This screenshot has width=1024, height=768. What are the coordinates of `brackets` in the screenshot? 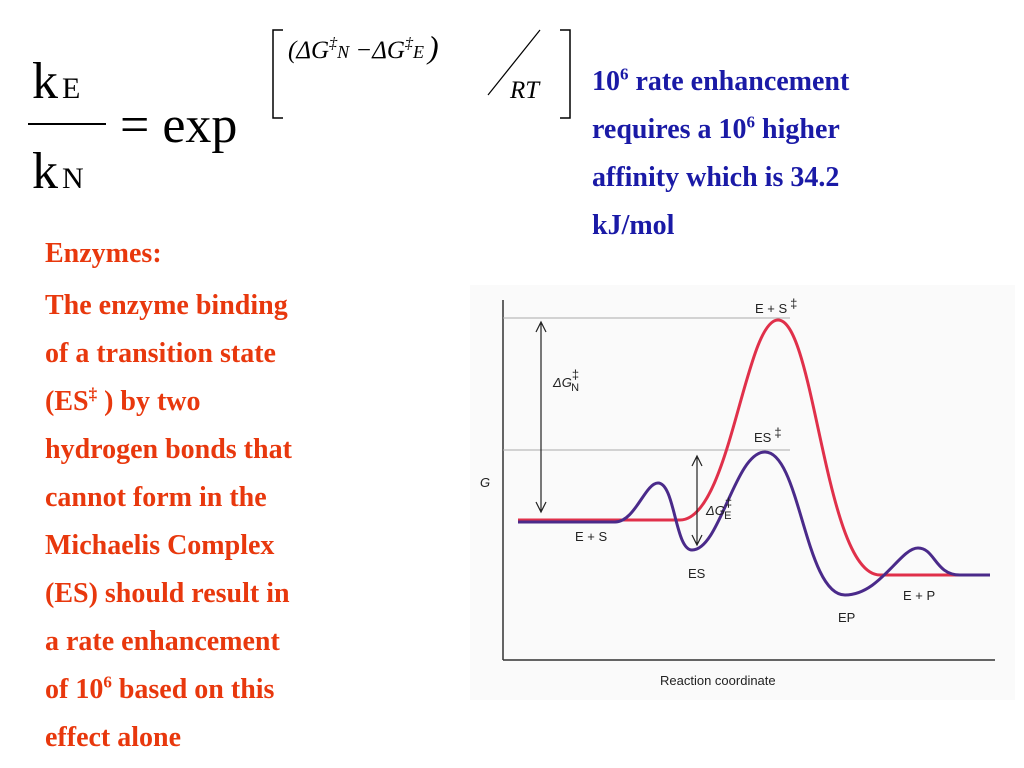 It's located at (421, 74).